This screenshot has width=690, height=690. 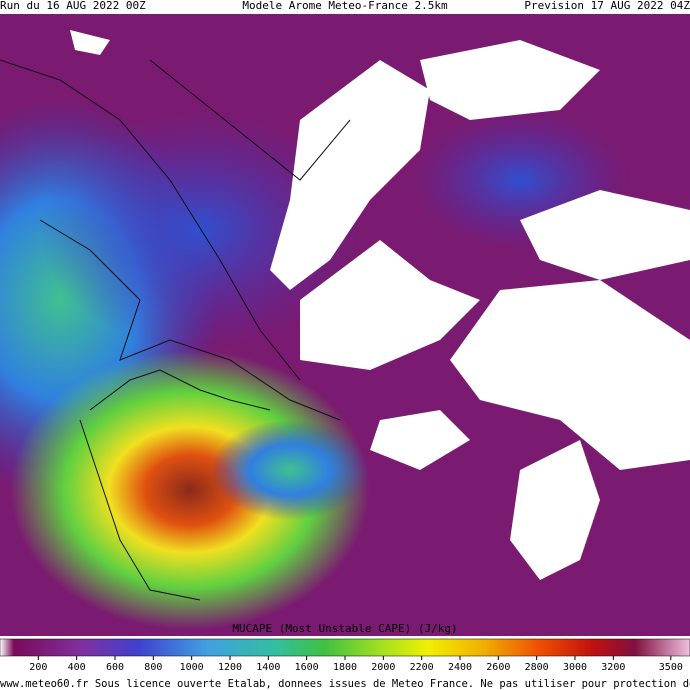 I want to click on model-label: Modele Arome Meteo-France 2.5km, so click(x=345, y=6).